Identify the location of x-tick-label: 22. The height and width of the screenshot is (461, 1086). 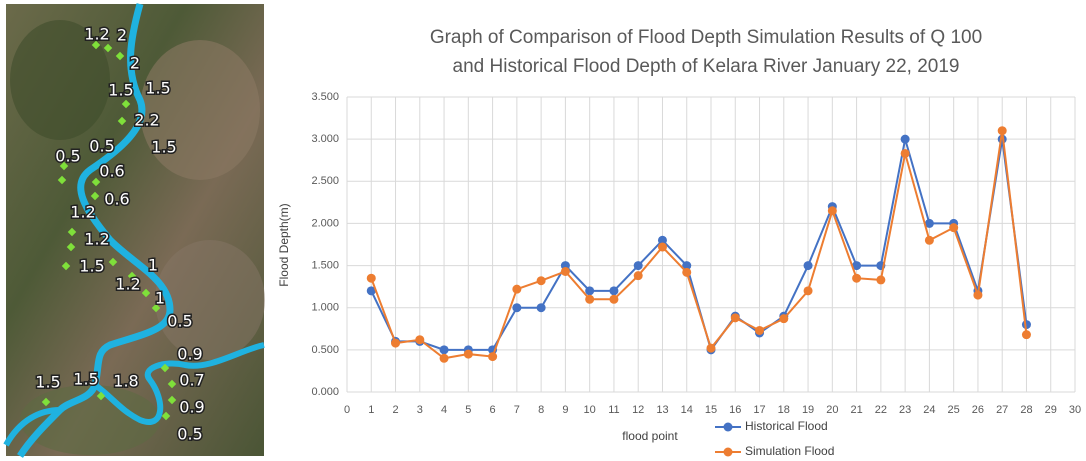
(881, 410).